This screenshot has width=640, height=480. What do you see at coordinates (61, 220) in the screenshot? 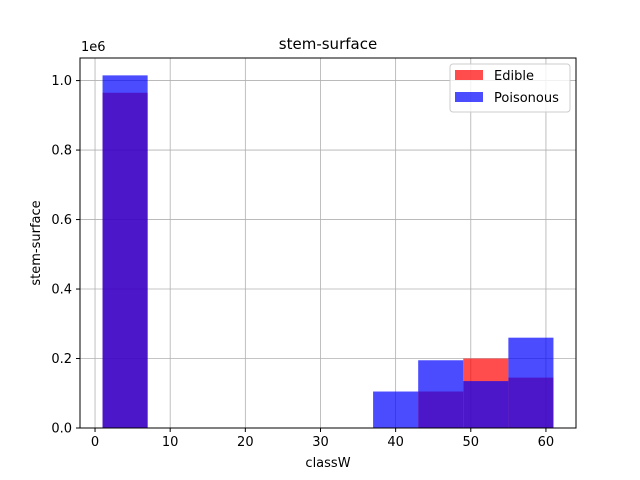
I see `y-tick-label: 0.6` at bounding box center [61, 220].